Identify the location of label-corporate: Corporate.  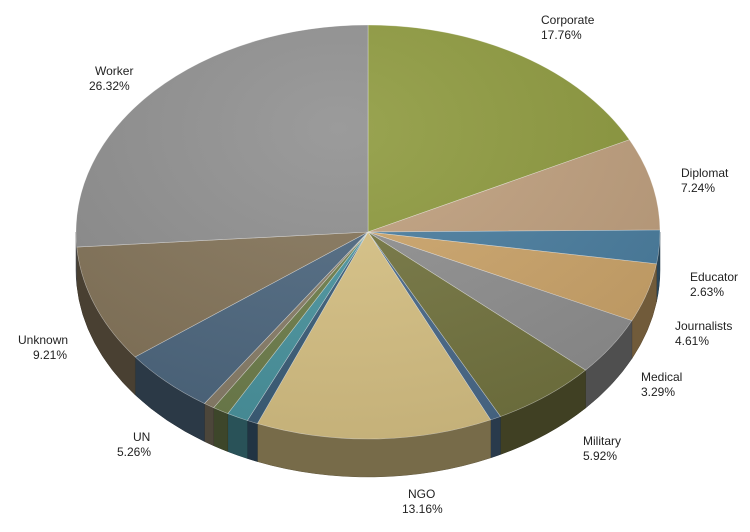
(568, 20).